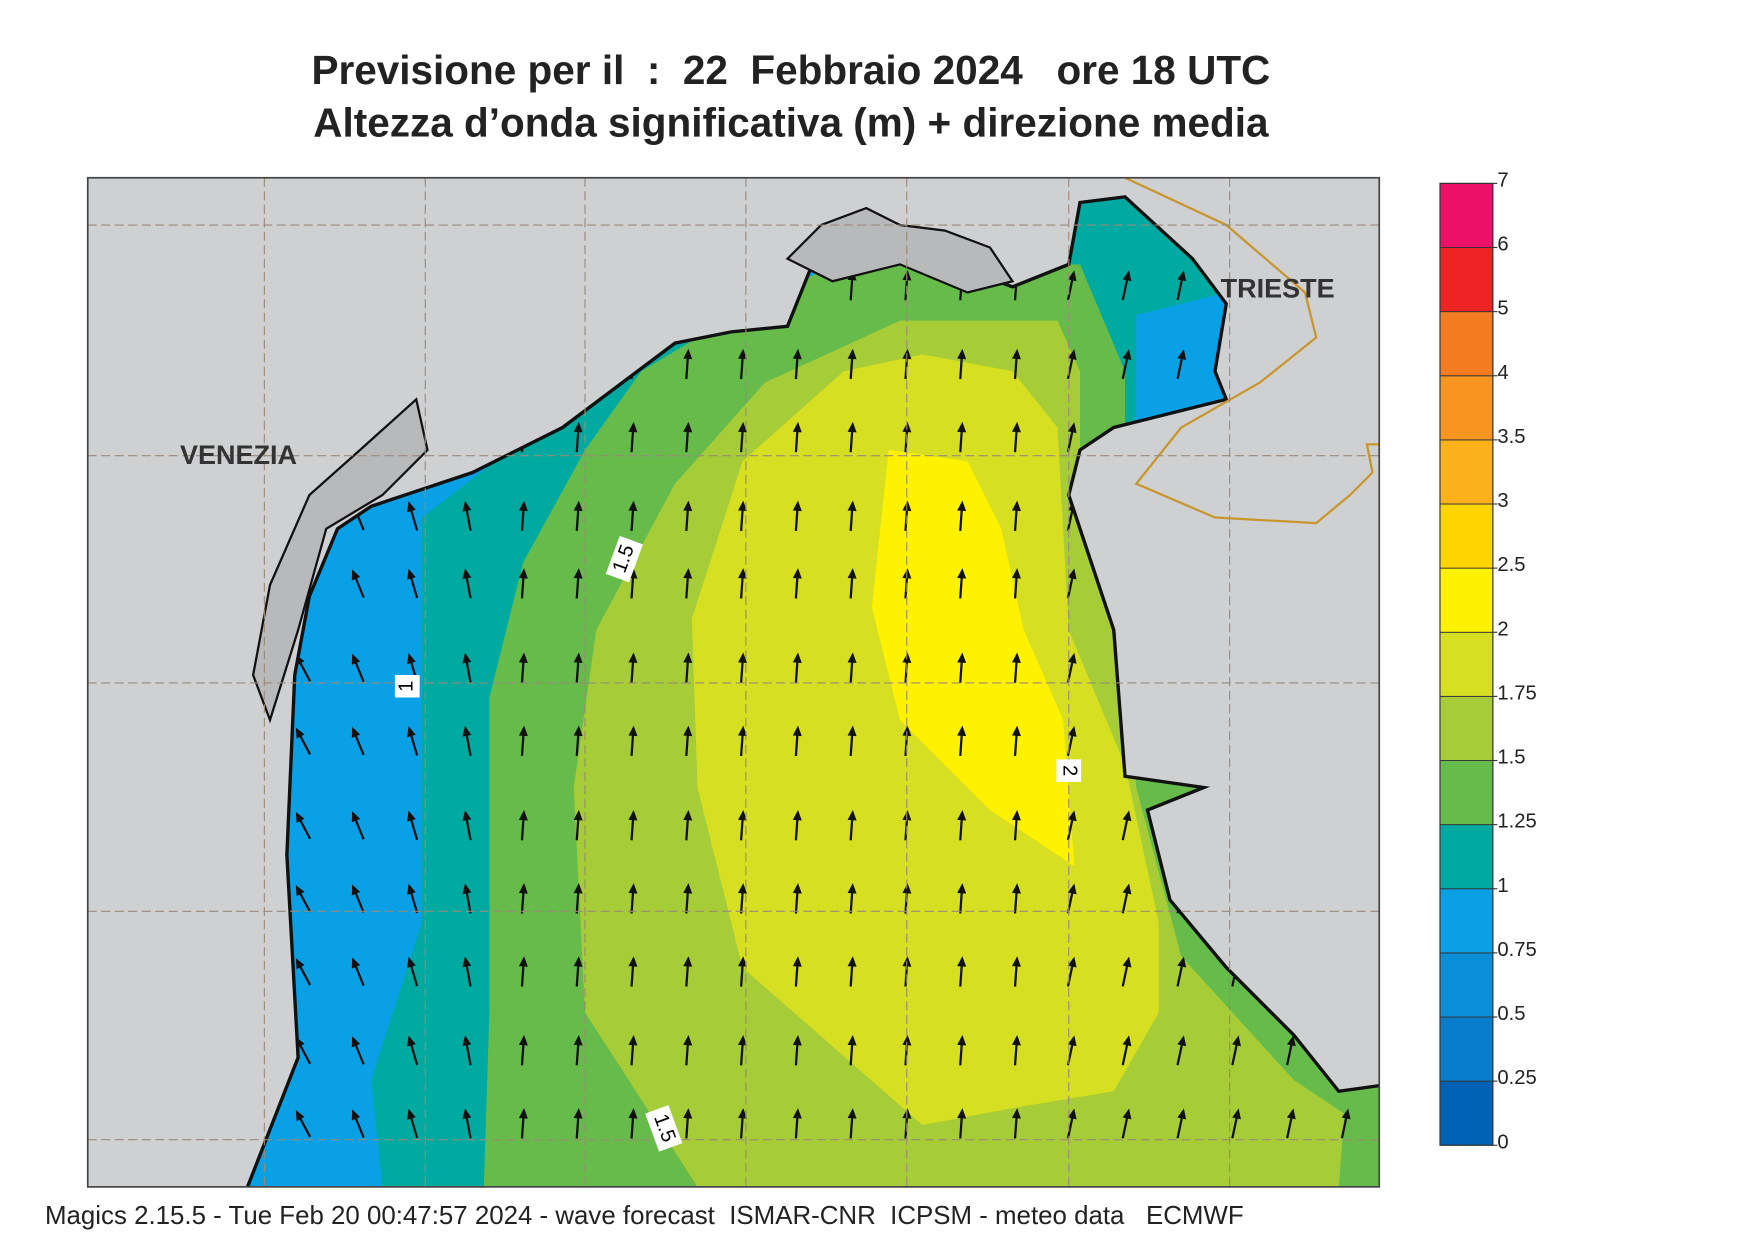 Image resolution: width=1755 pixels, height=1242 pixels. I want to click on contour-label: 2, so click(1069, 770).